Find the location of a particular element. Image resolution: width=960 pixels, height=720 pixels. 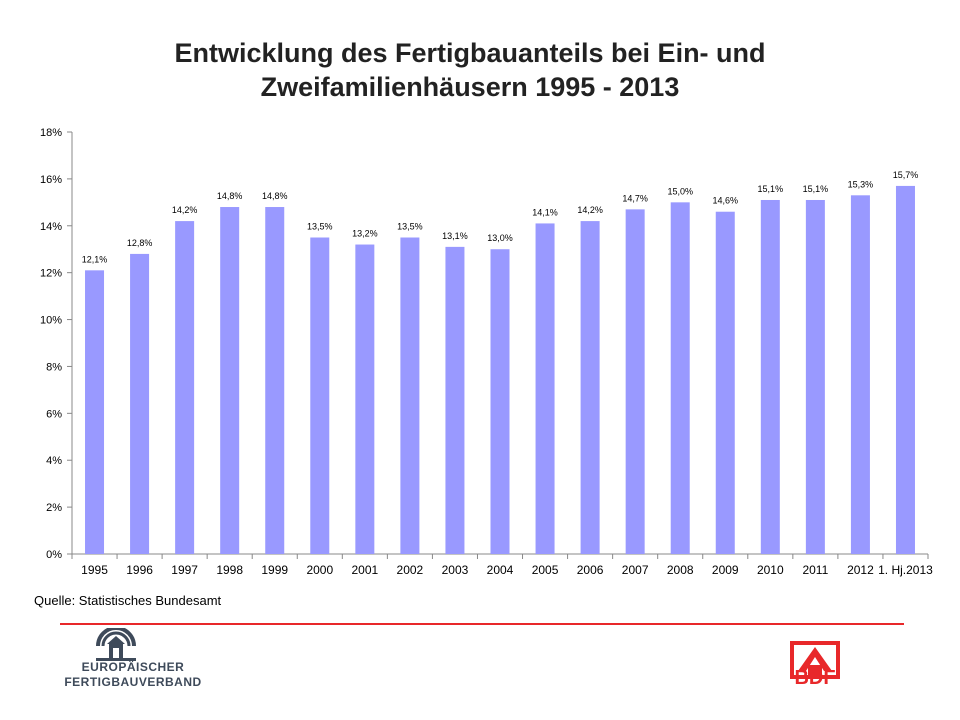

divider-line is located at coordinates (482, 624).